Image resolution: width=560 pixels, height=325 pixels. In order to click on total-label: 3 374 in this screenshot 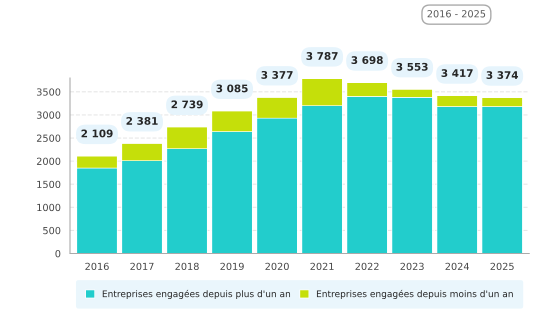, I will do `click(502, 75)`.